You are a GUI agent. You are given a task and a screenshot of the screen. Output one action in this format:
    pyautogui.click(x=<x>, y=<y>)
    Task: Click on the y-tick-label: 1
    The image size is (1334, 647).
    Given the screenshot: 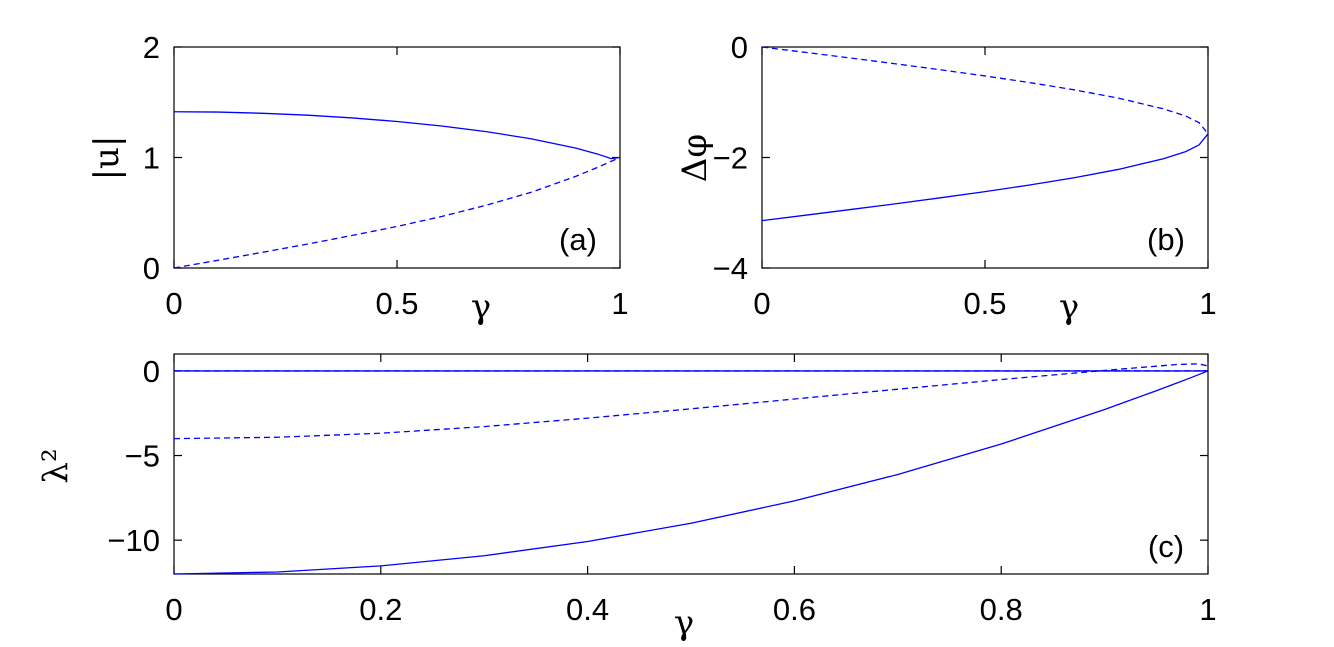 What is the action you would take?
    pyautogui.click(x=151, y=158)
    